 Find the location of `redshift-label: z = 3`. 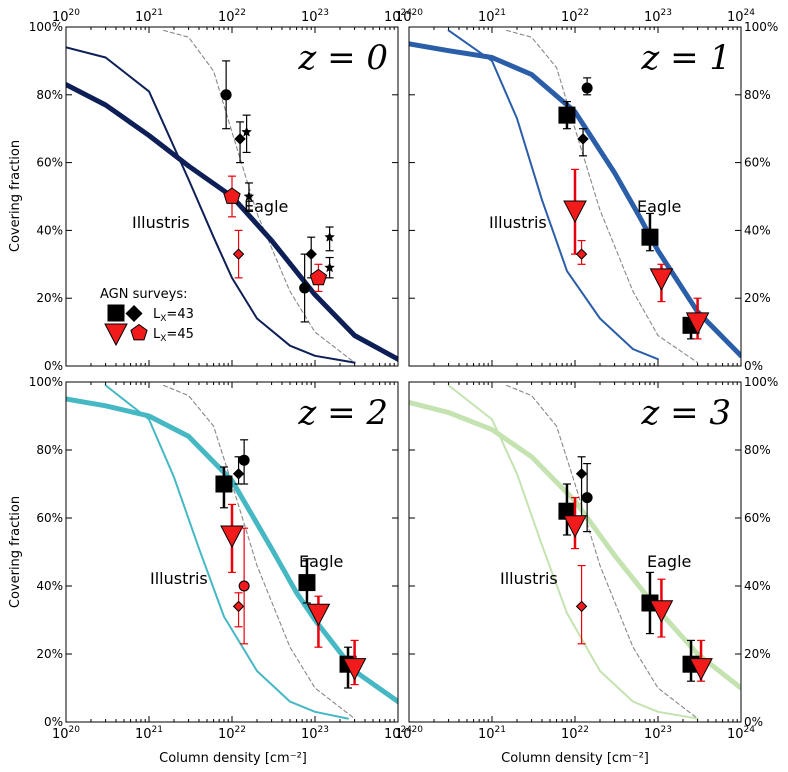

redshift-label: z = 3 is located at coordinates (685, 413).